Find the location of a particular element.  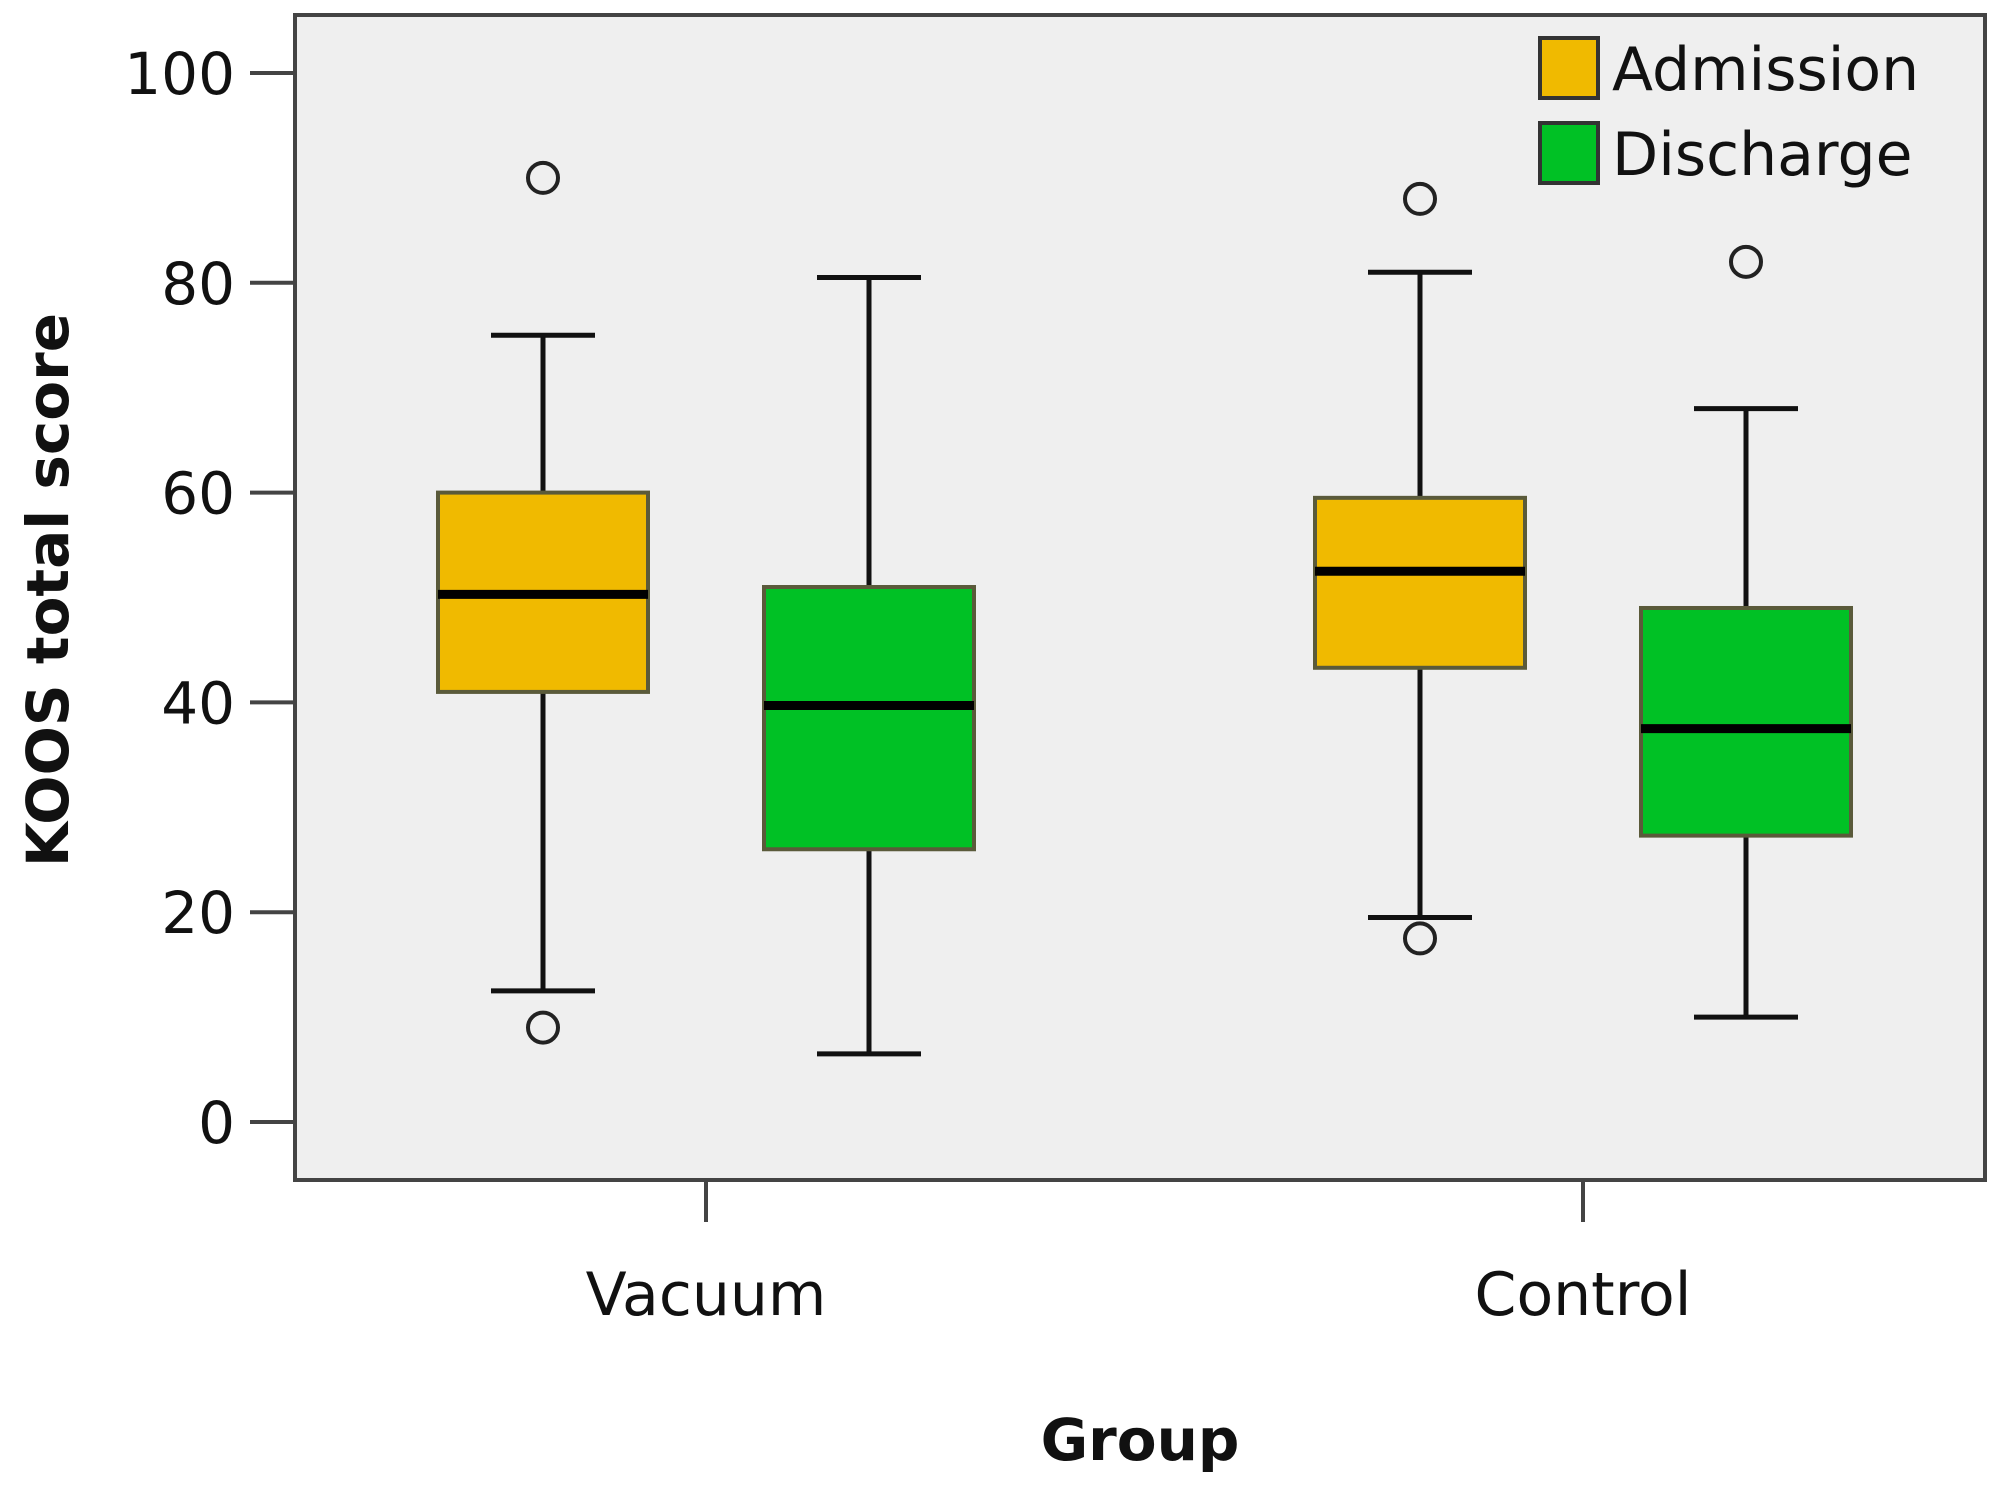

y-tick-label: 60 is located at coordinates (198, 494).